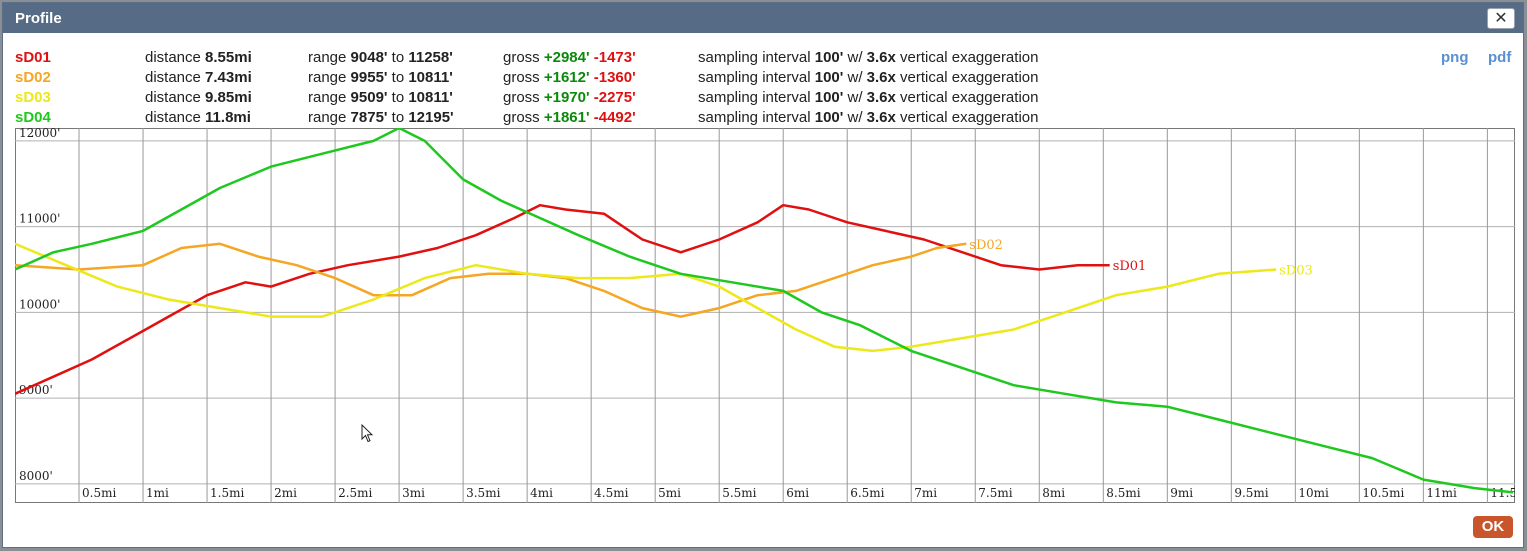  What do you see at coordinates (380, 57) in the screenshot?
I see `range-stat: range 9048' to 11258'` at bounding box center [380, 57].